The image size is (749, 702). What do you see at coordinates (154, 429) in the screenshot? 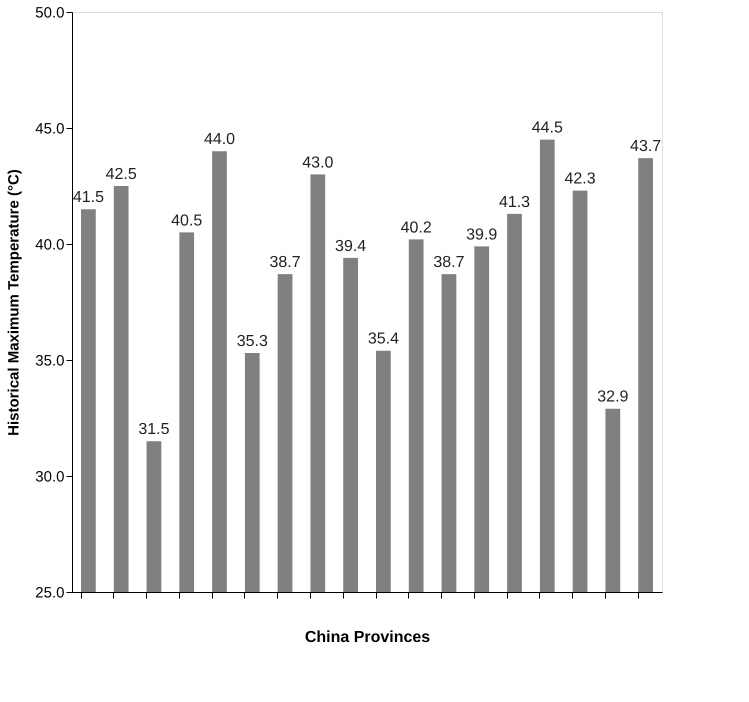
I see `data-label: 31.5` at bounding box center [154, 429].